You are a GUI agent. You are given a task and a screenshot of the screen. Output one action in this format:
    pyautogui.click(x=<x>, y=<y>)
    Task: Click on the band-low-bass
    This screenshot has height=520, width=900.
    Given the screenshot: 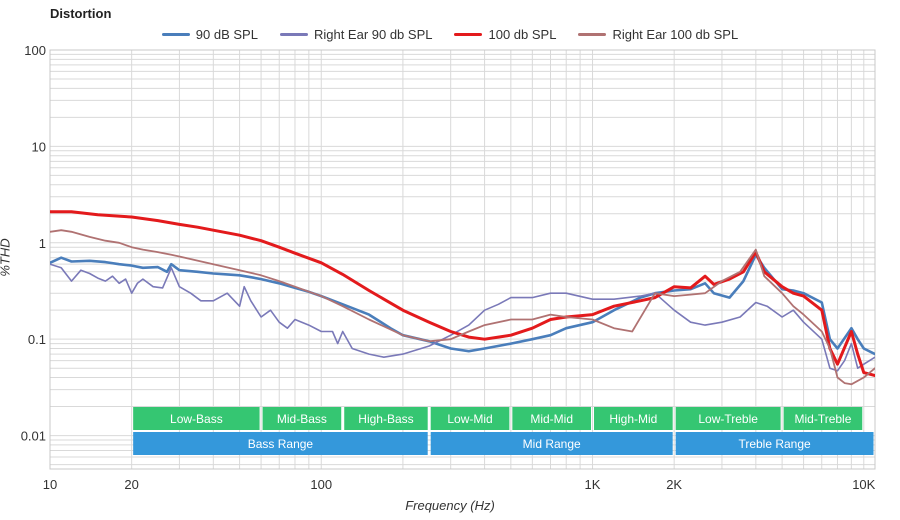 What is the action you would take?
    pyautogui.click(x=196, y=418)
    